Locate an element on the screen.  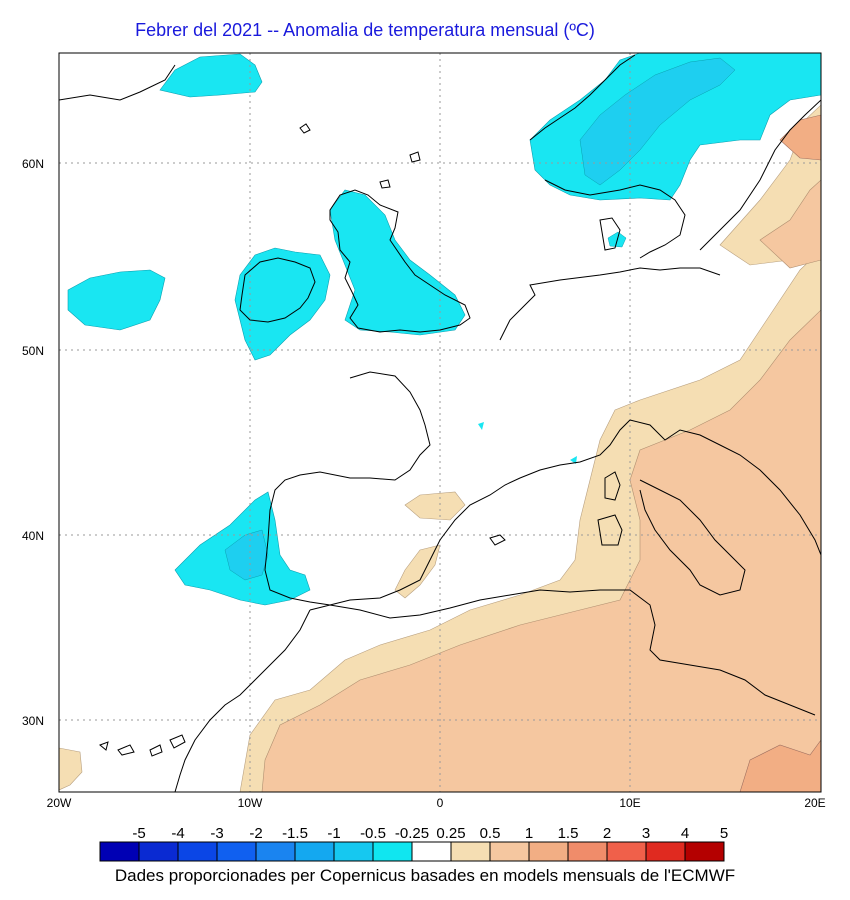
anomaly-field-wheat-spain-se is located at coordinates (417, 571).